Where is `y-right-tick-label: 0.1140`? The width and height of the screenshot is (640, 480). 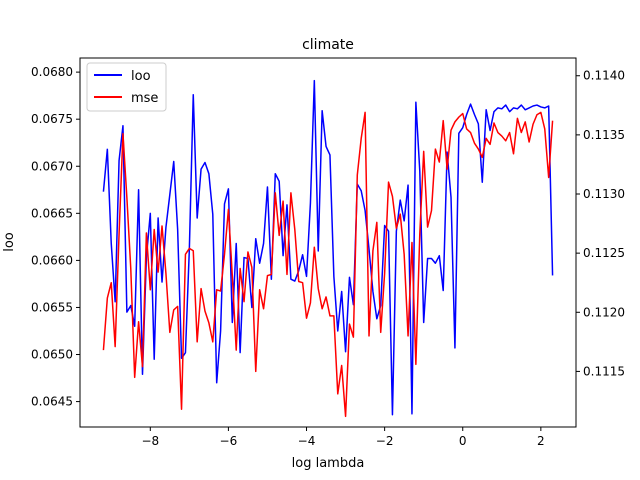 y-right-tick-label: 0.1140 is located at coordinates (604, 76).